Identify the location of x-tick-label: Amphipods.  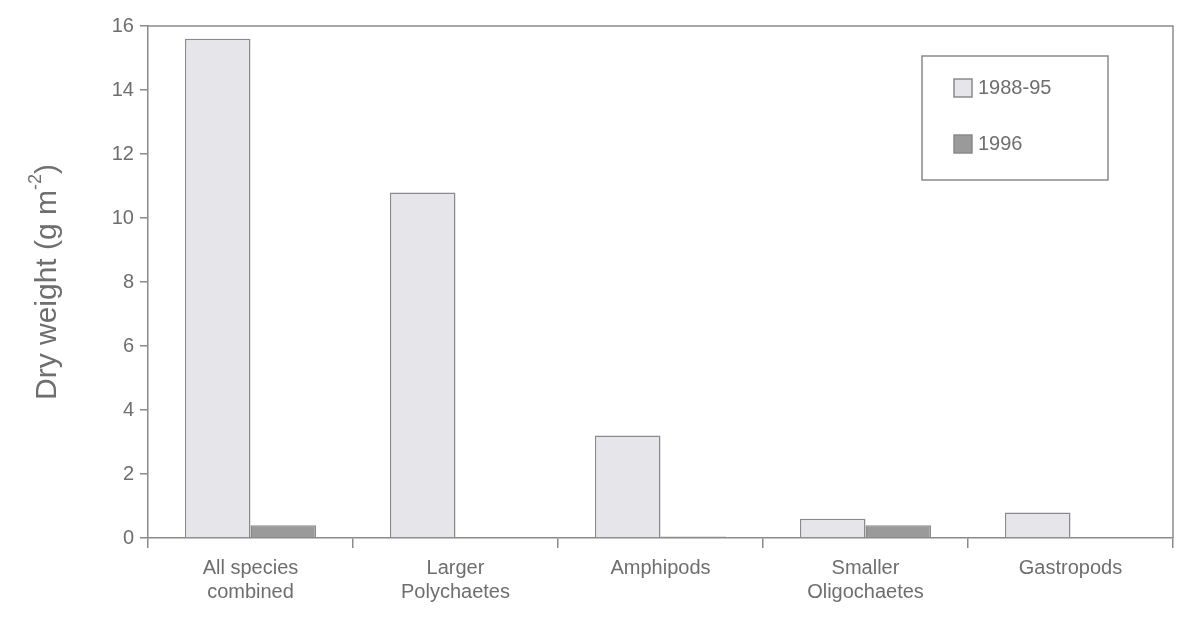
(660, 566).